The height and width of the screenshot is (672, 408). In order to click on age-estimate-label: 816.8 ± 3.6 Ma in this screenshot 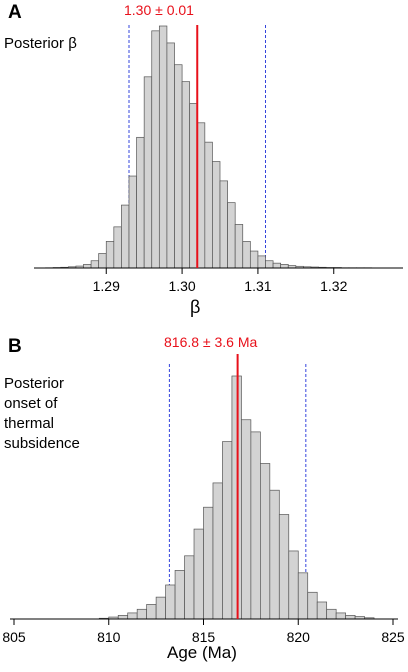, I will do `click(211, 342)`.